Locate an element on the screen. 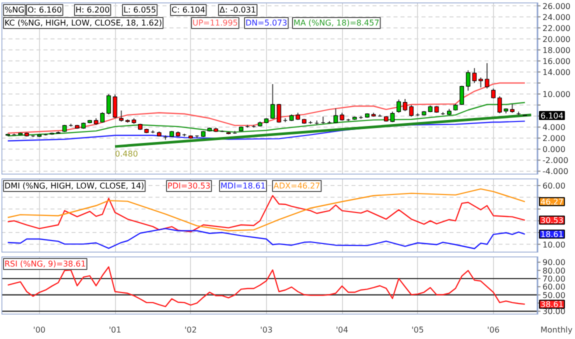 The width and height of the screenshot is (575, 339). y-tick-label: 10.00 is located at coordinates (554, 245).